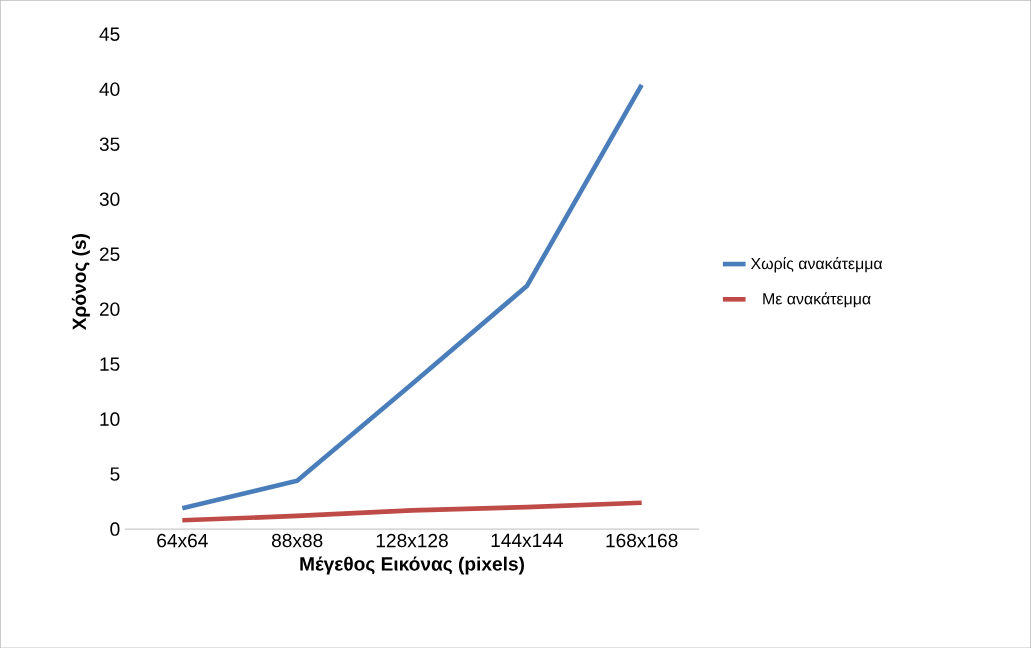 This screenshot has width=1031, height=648. I want to click on legend-label: Χωρίς ανακάτεμμα, so click(816, 264).